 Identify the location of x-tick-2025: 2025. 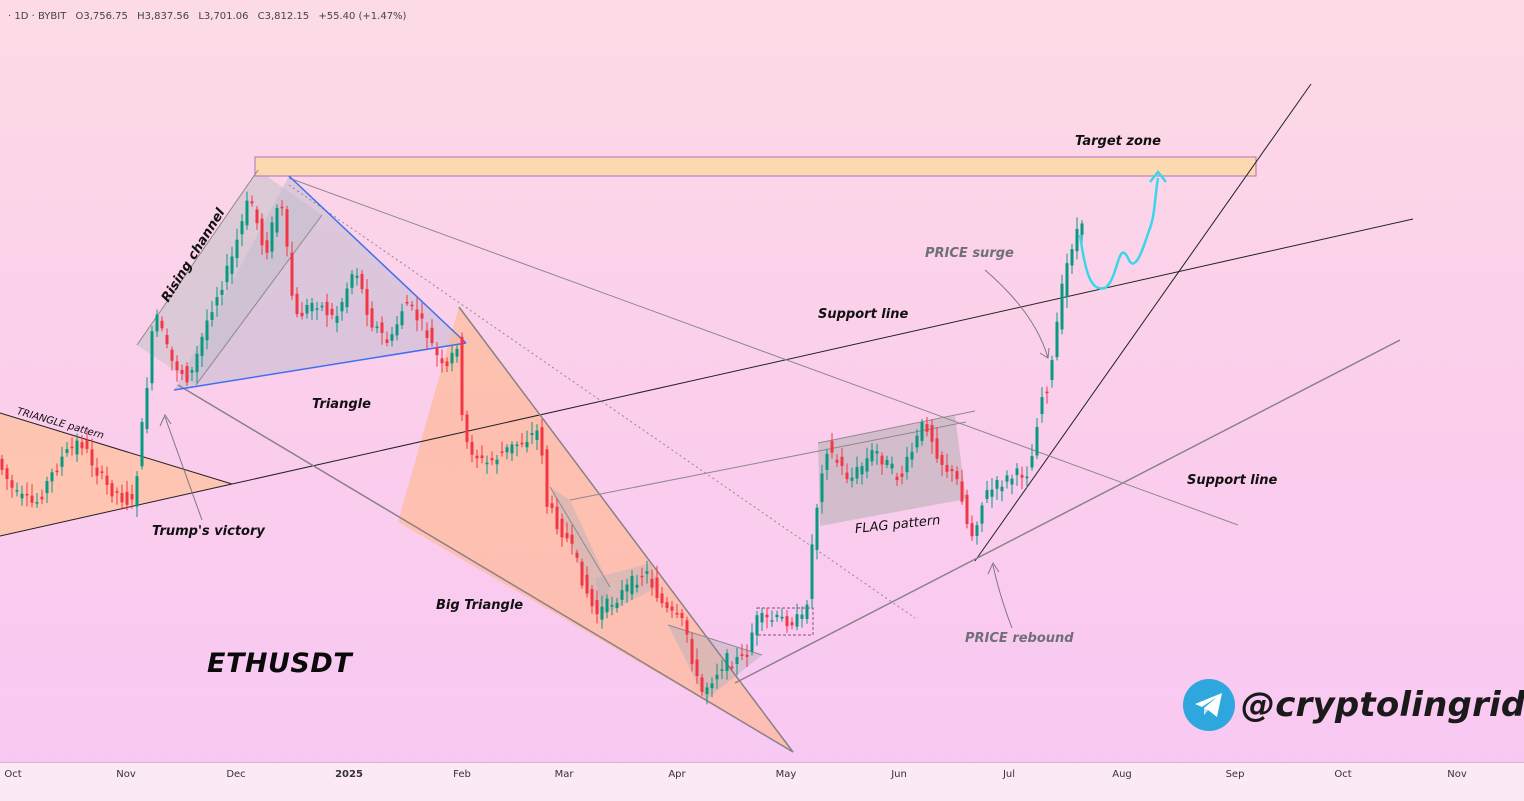
(349, 774).